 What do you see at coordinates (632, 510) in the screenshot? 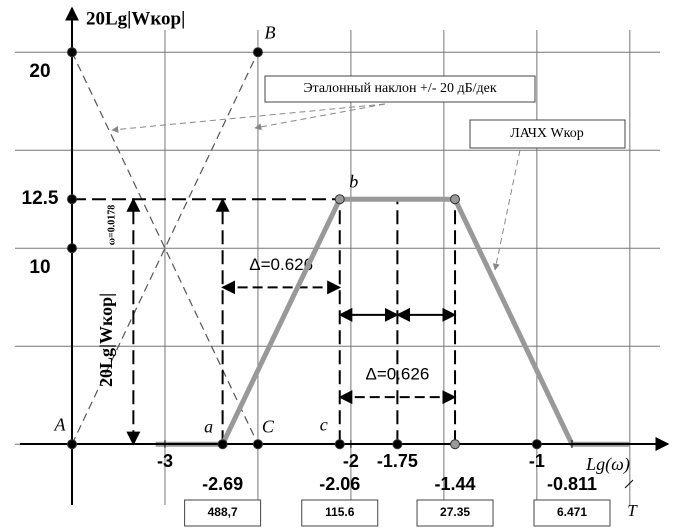
I see `period-label: T` at bounding box center [632, 510].